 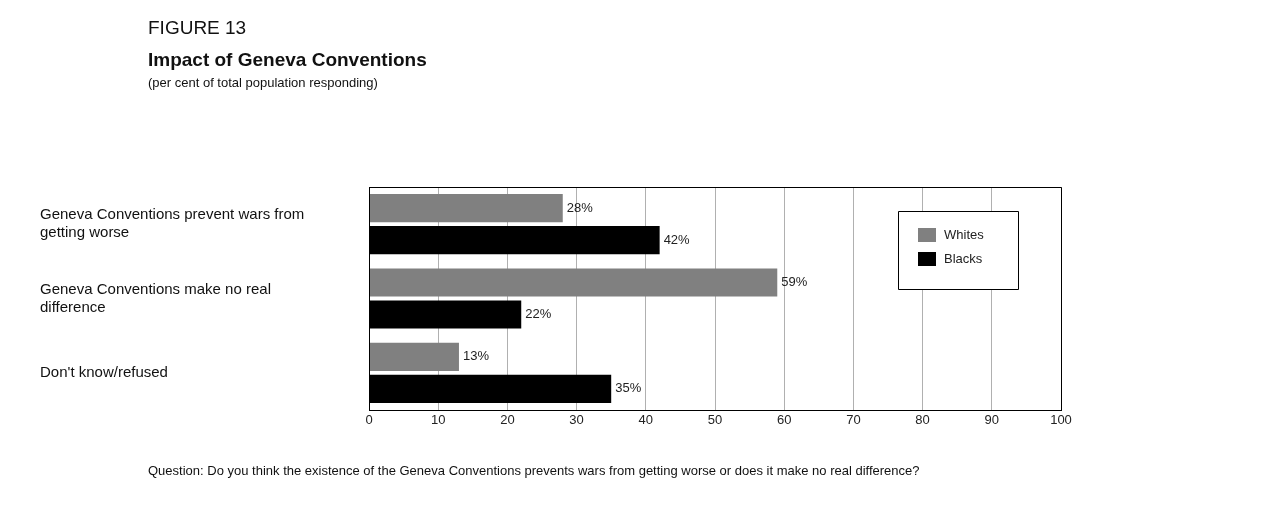 I want to click on legend-label: Whites, so click(x=964, y=234).